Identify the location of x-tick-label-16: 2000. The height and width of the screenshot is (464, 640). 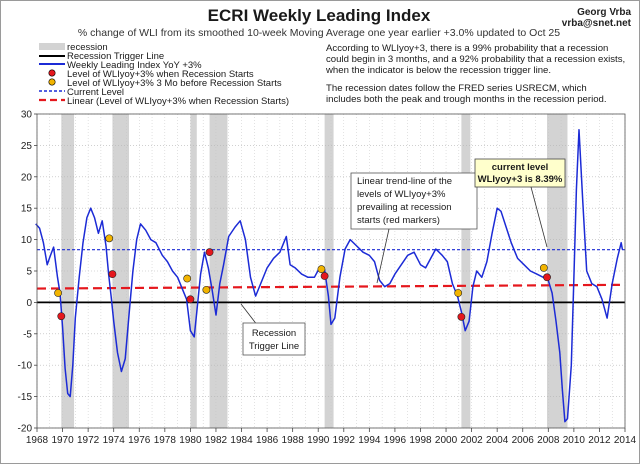
(446, 440).